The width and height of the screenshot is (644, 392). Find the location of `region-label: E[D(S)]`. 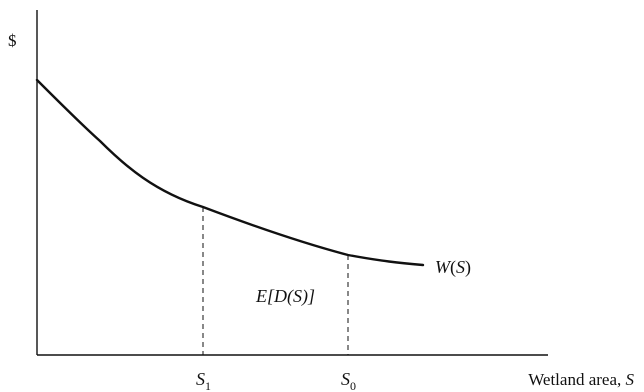

region-label: E[D(S)] is located at coordinates (285, 296).